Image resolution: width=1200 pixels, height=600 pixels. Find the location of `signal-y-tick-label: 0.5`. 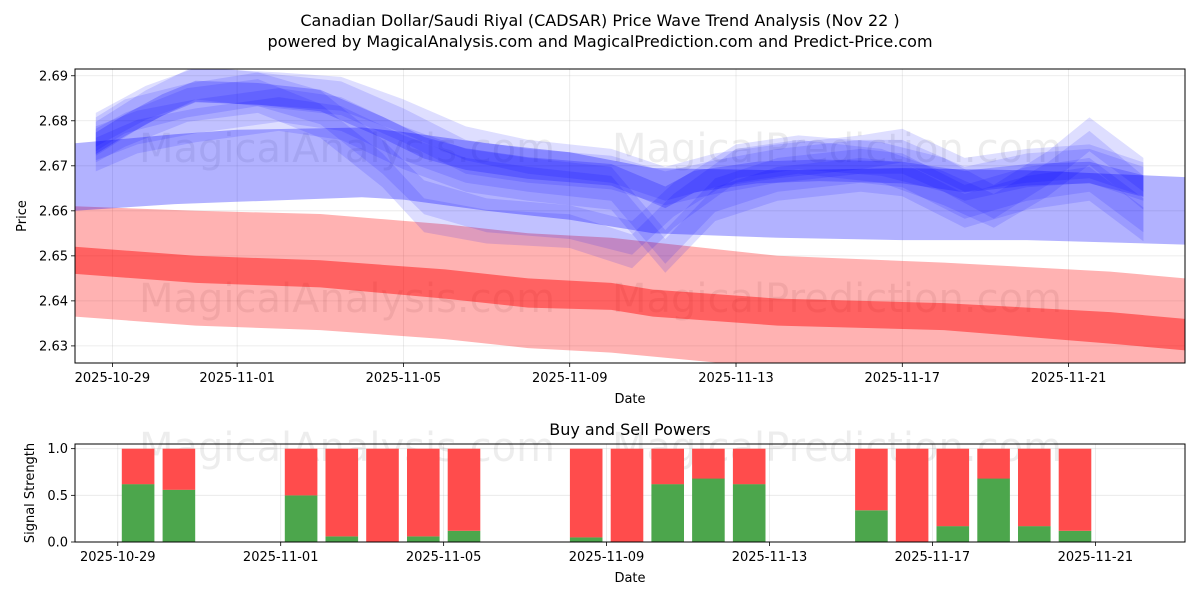

signal-y-tick-label: 0.5 is located at coordinates (57, 496).